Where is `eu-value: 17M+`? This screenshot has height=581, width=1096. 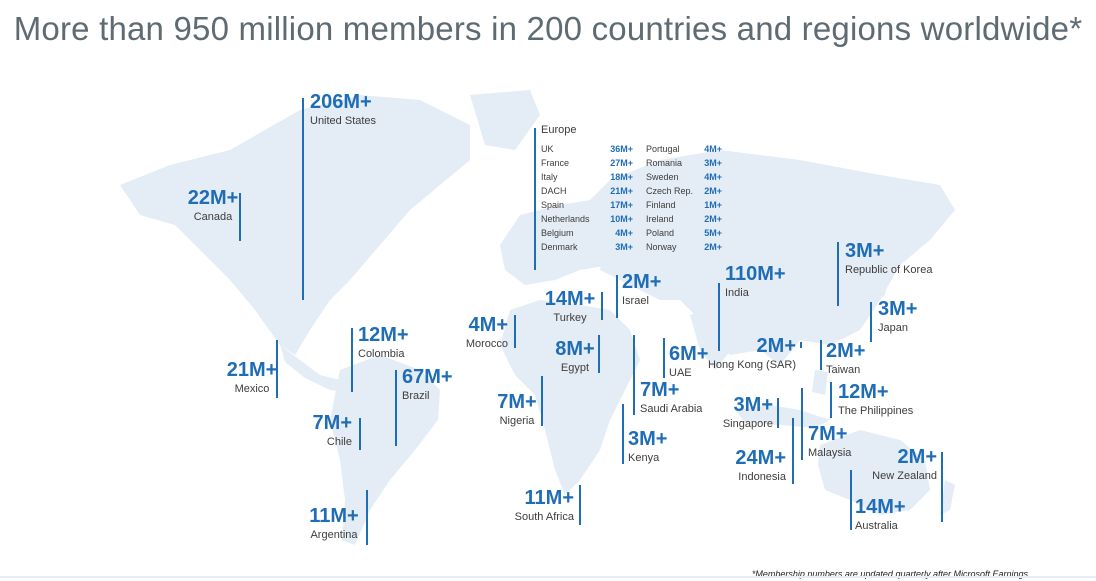
eu-value: 17M+ is located at coordinates (621, 205).